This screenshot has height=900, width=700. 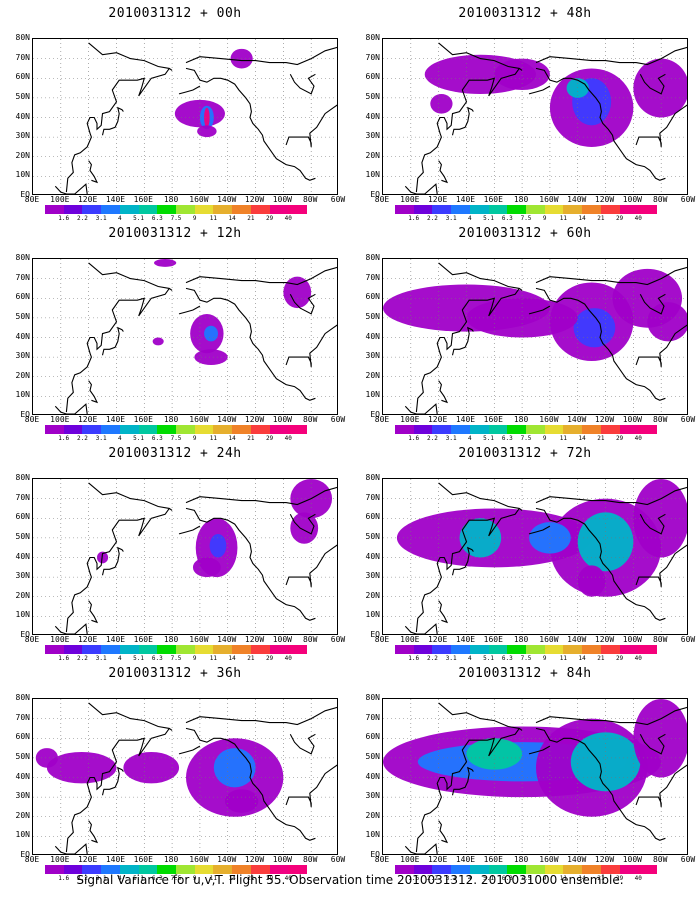 I want to click on colorbar-label: 14, so click(x=232, y=878).